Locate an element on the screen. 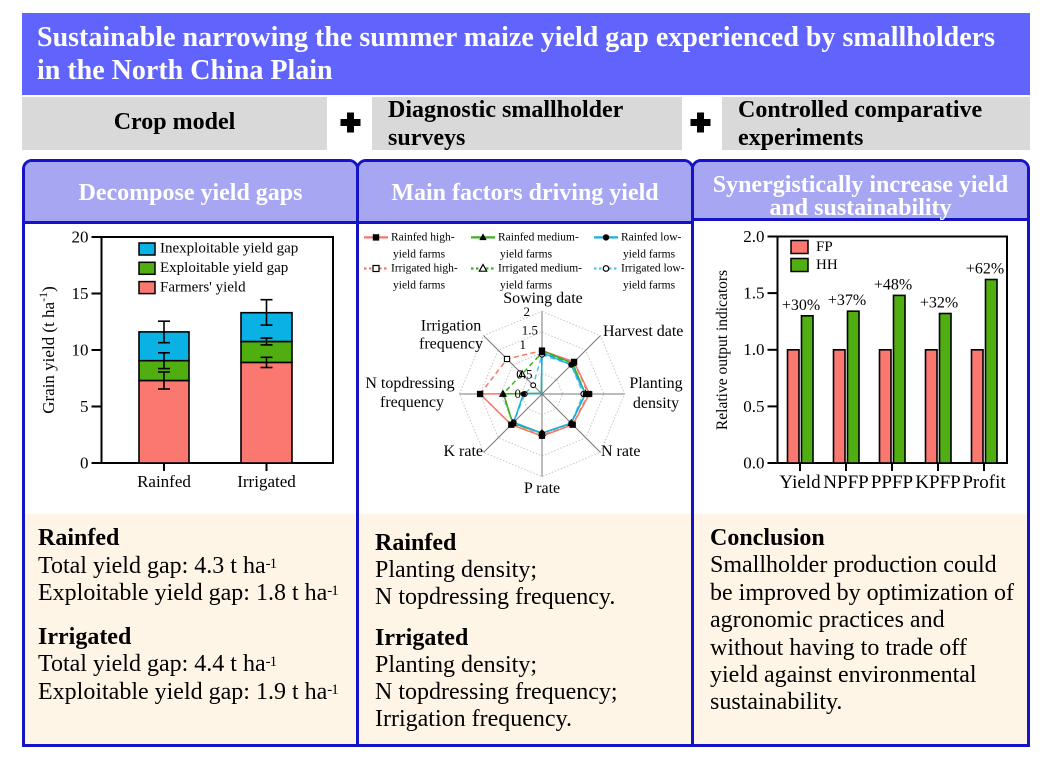 The width and height of the screenshot is (1053, 764). svg-text: Sowing date is located at coordinates (543, 298).